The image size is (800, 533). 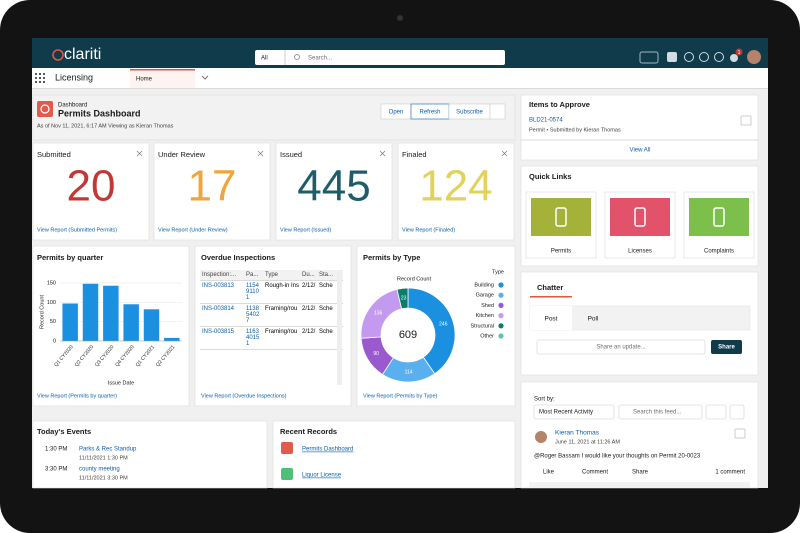 What do you see at coordinates (640, 151) in the screenshot?
I see `view-all: View All` at bounding box center [640, 151].